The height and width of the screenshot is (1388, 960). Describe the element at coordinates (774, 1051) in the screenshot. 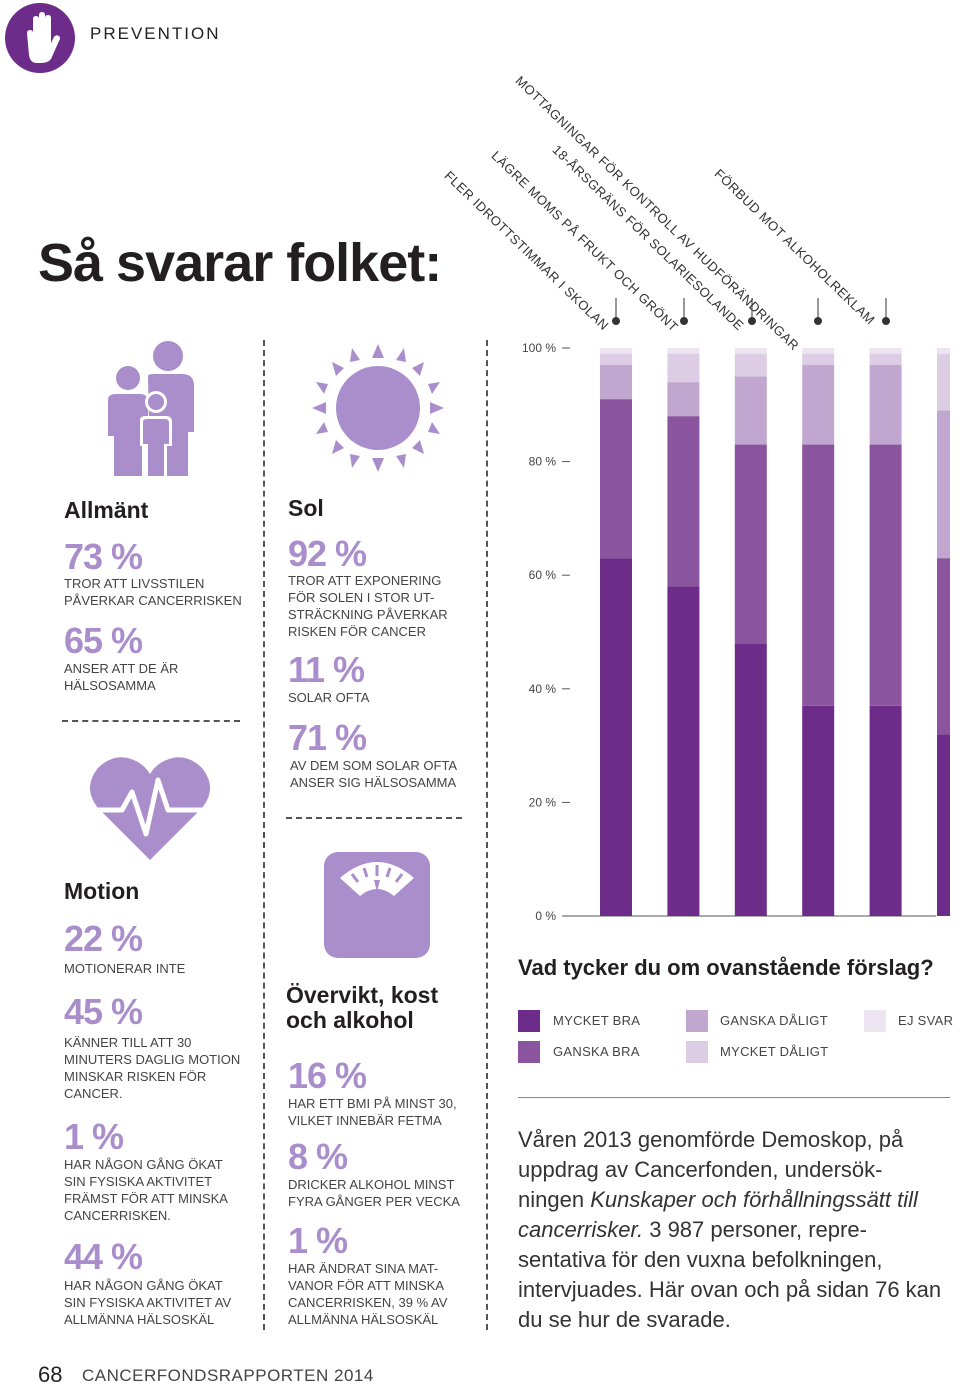

I see `legend-label-mycket-daligt: MYCKET DÅLIGT` at that location.